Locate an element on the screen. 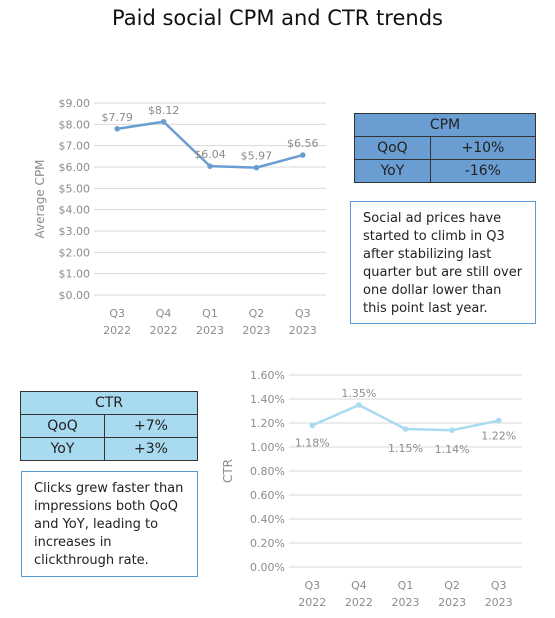 The height and width of the screenshot is (618, 555). cpm-y-tick-label: $1.00 is located at coordinates (75, 274).